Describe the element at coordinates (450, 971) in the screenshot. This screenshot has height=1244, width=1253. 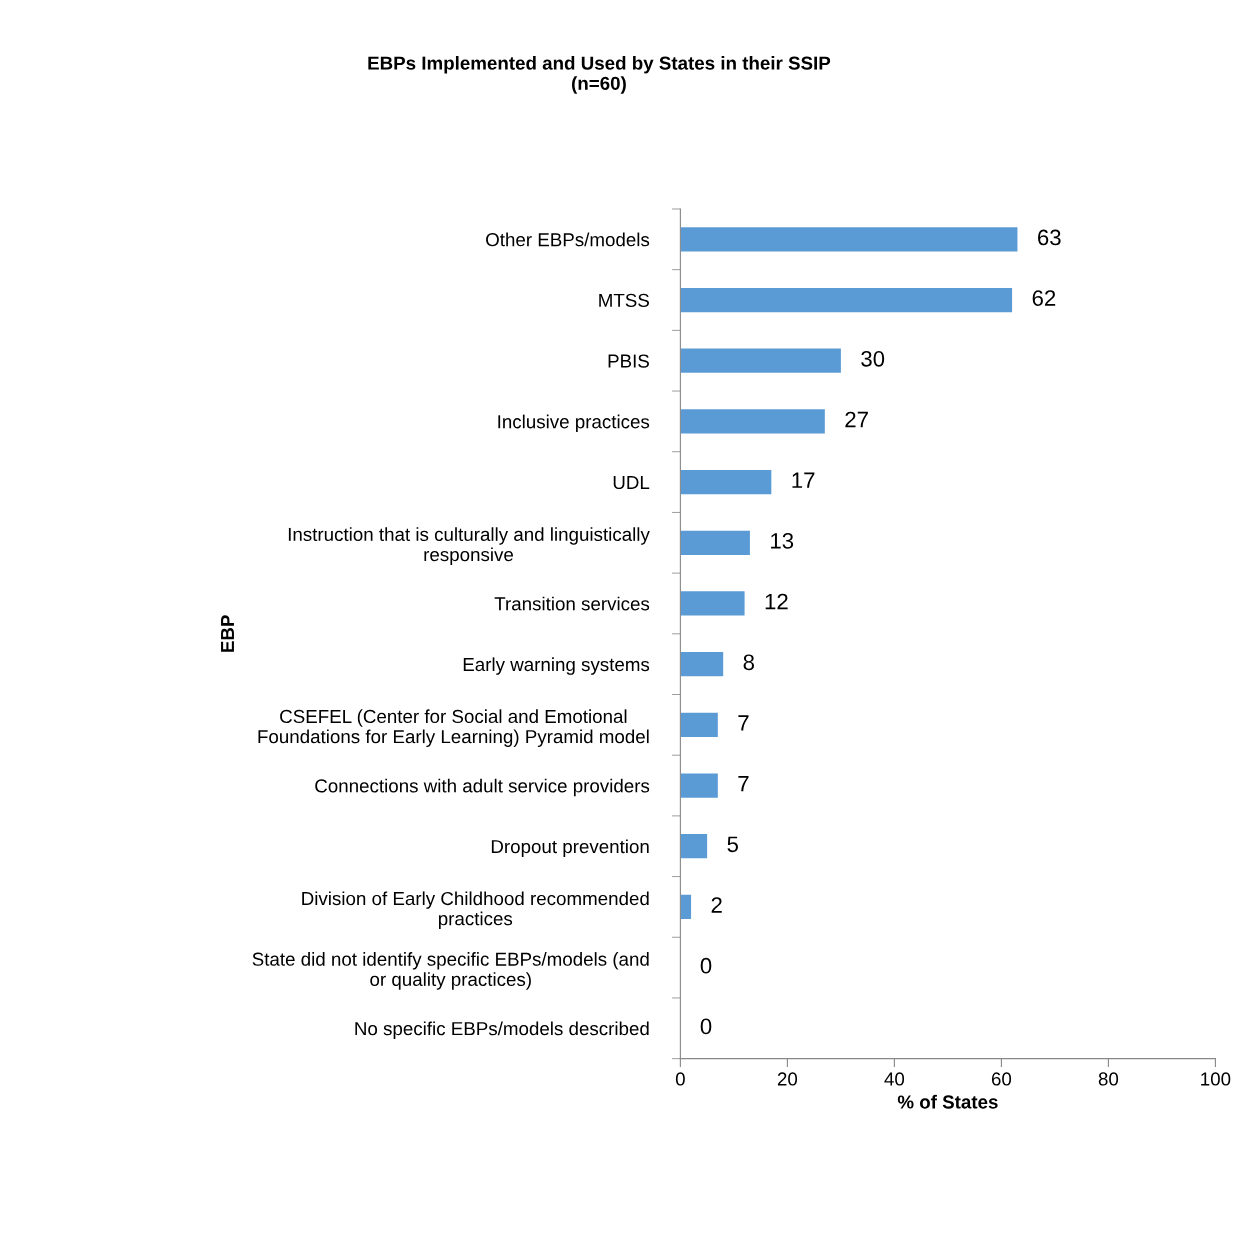
I see `y-tick-label: State did not identify specific EBPs/models (and or quality practices)` at that location.